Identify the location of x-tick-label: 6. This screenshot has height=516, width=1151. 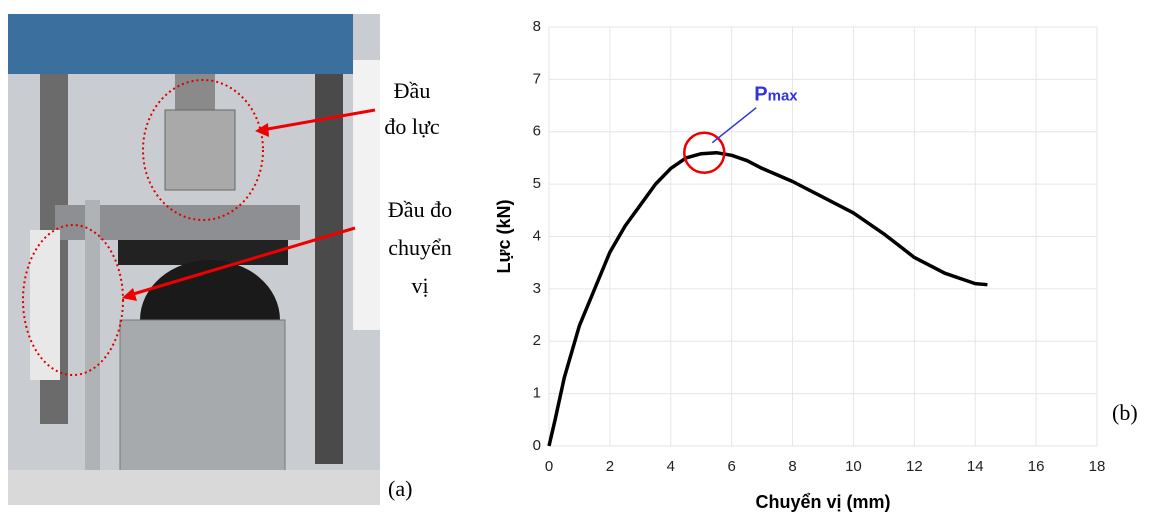
(731, 466).